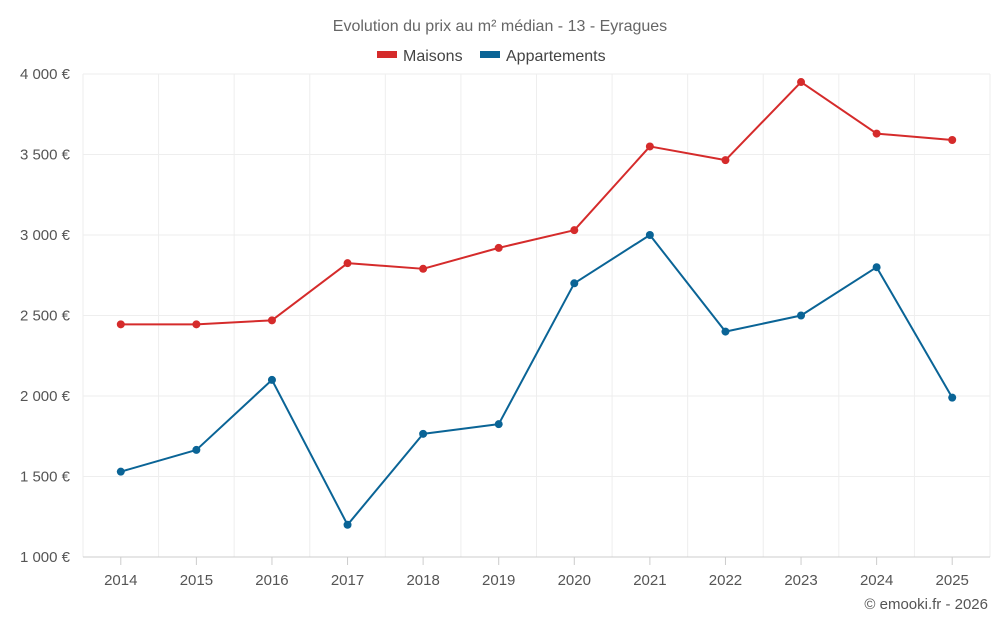  I want to click on legend-item-appartements: Appartements, so click(543, 56).